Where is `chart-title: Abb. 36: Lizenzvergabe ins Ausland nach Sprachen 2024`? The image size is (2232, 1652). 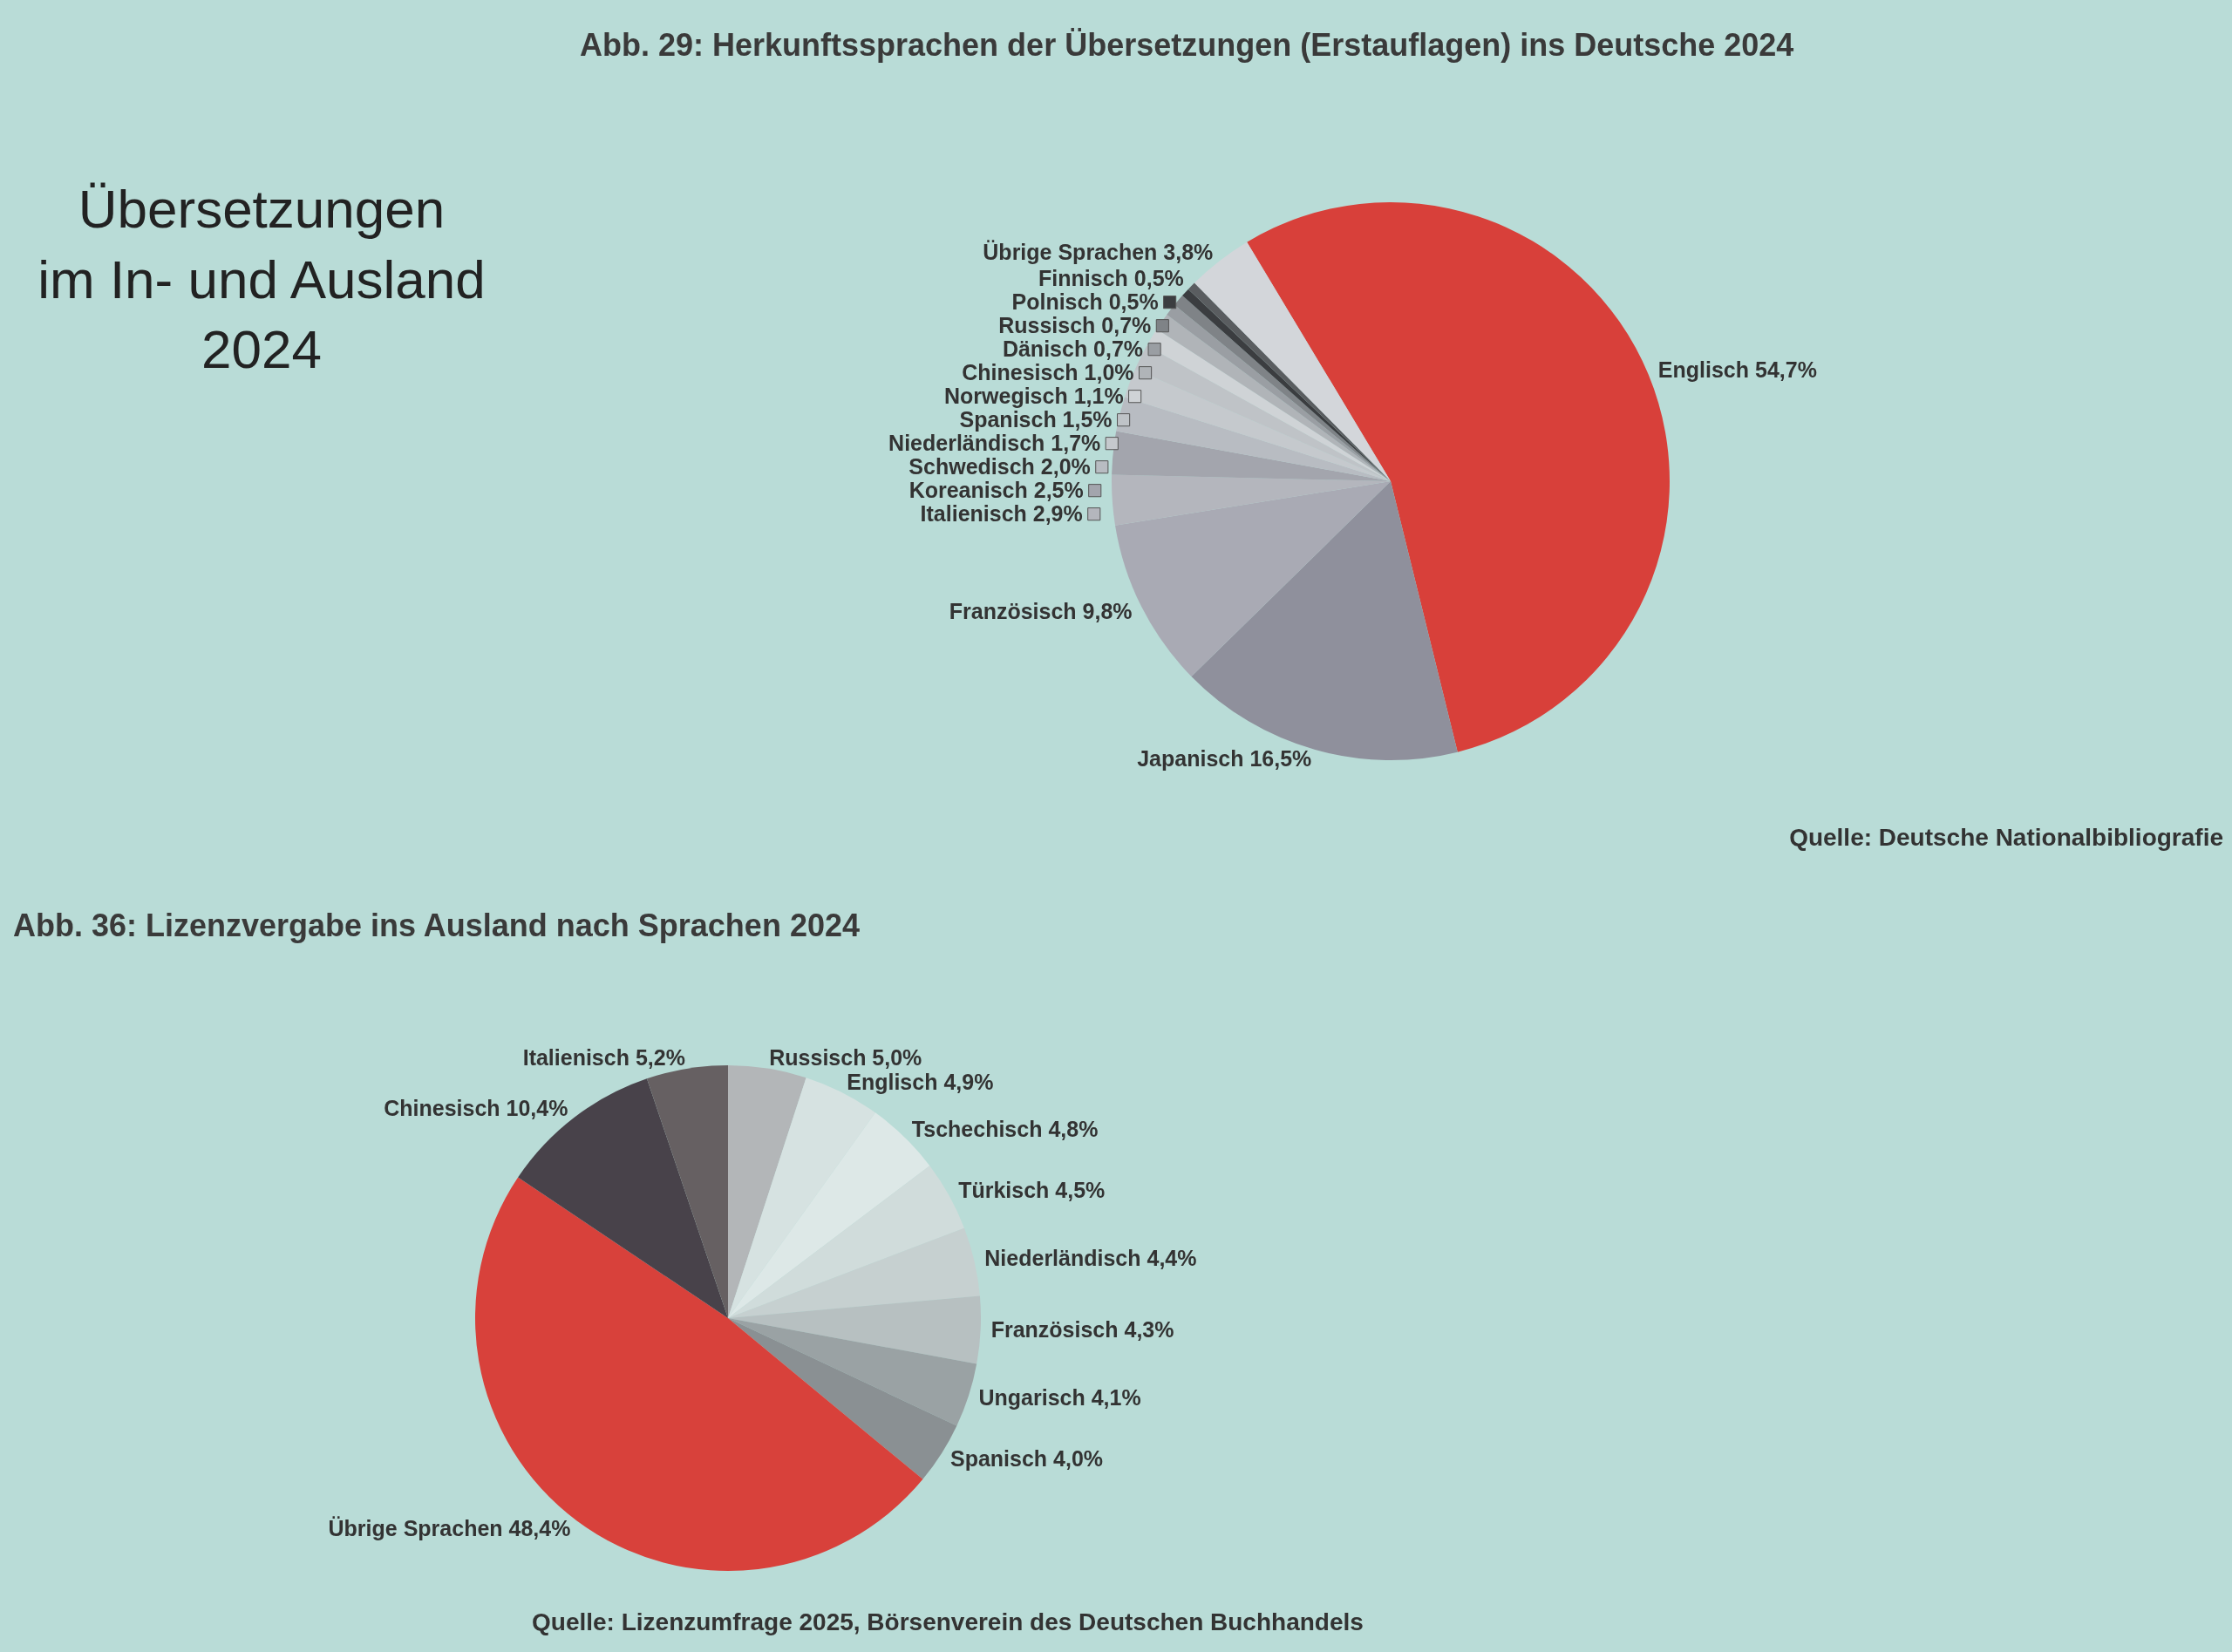 chart-title: Abb. 36: Lizenzvergabe ins Ausland nach Sprachen 2024 is located at coordinates (436, 926).